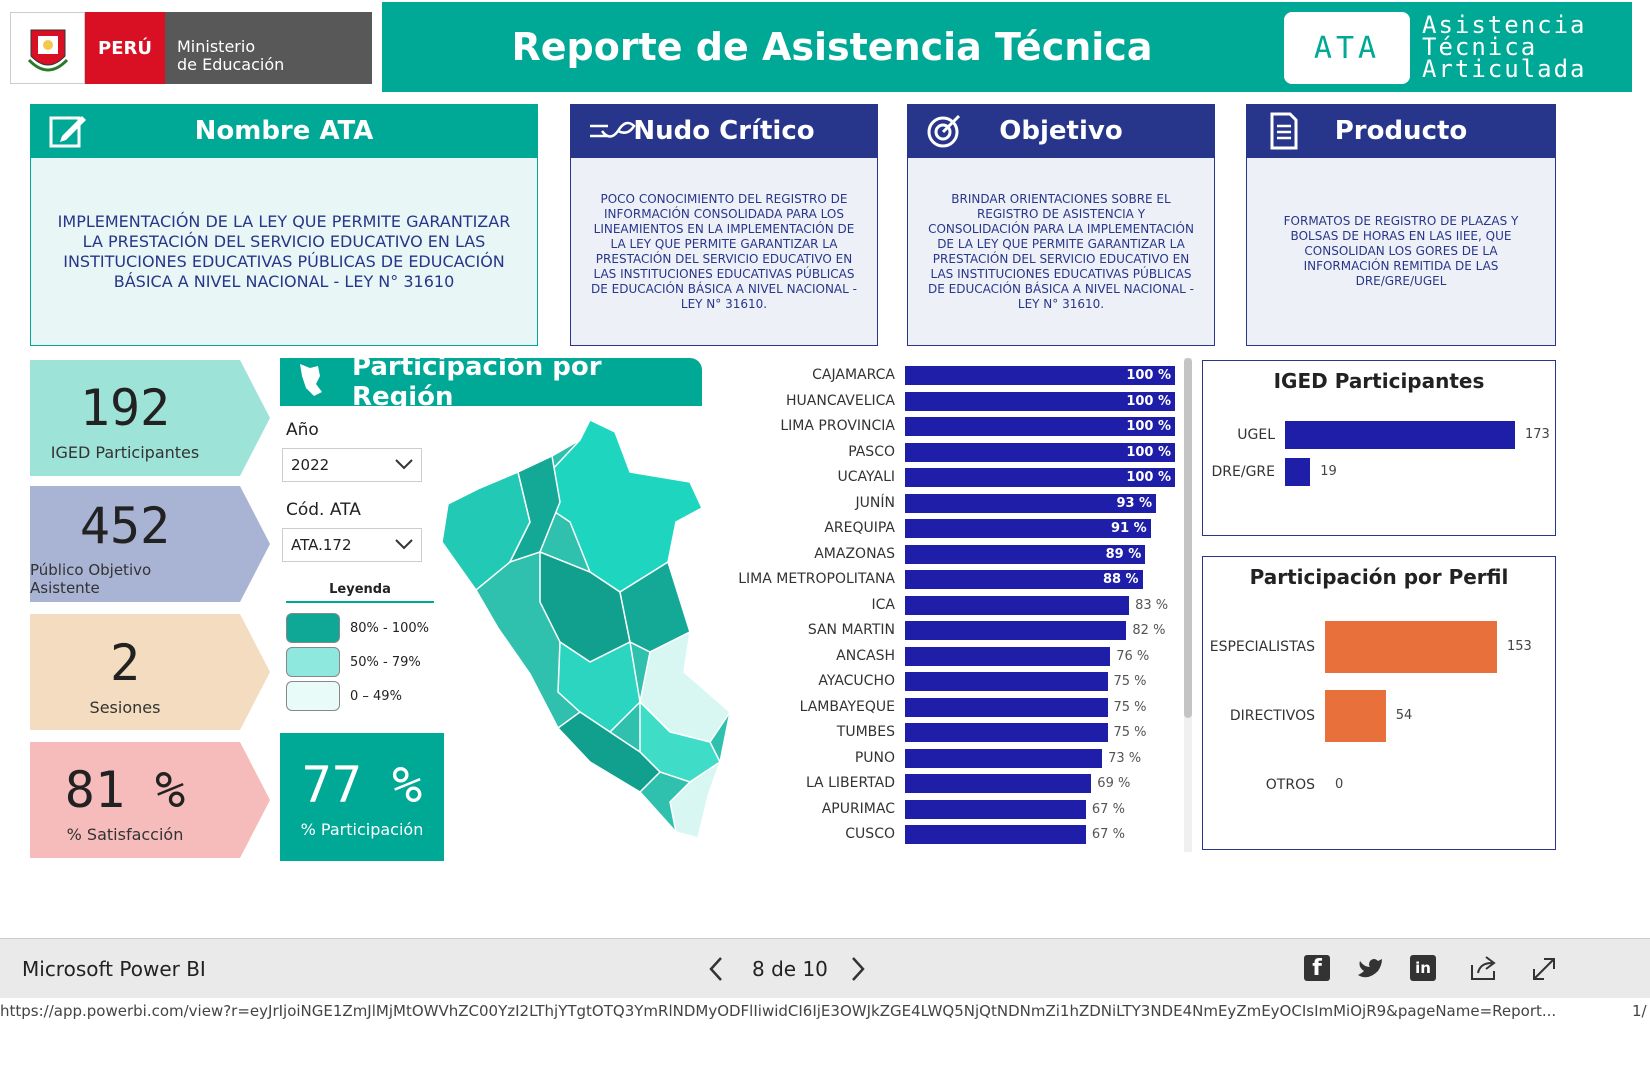  Describe the element at coordinates (1423, 968) in the screenshot. I see `linkedin-icon: in` at that location.